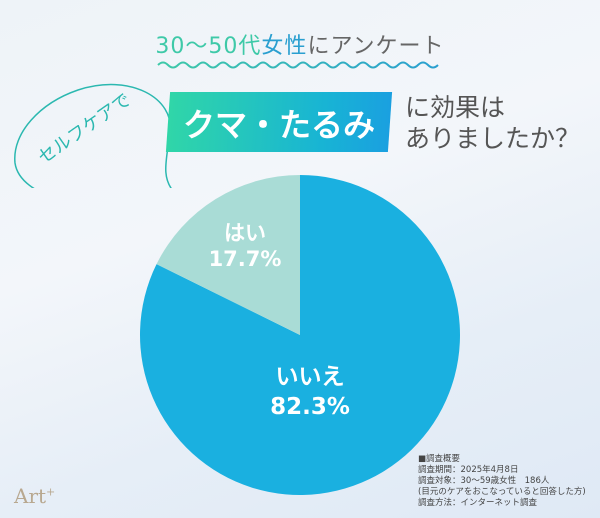 This screenshot has height=518, width=600. What do you see at coordinates (492, 123) in the screenshot?
I see `question-text: に効果は ありましたか？` at bounding box center [492, 123].